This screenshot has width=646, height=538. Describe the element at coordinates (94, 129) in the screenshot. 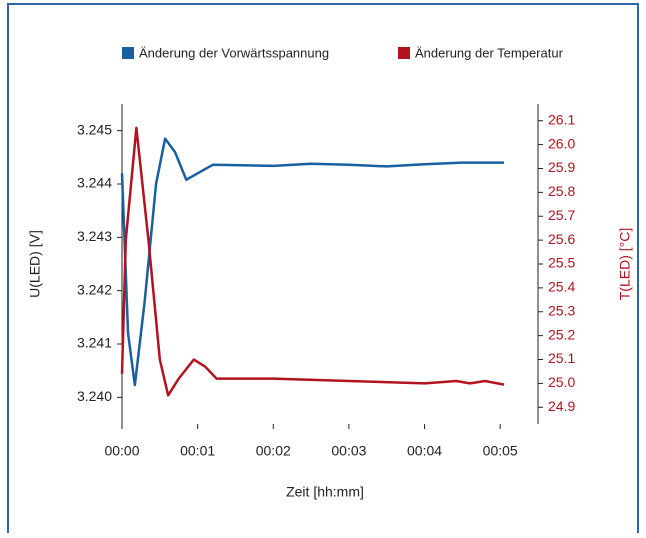

I see `y-tick-label: 3.245` at that location.